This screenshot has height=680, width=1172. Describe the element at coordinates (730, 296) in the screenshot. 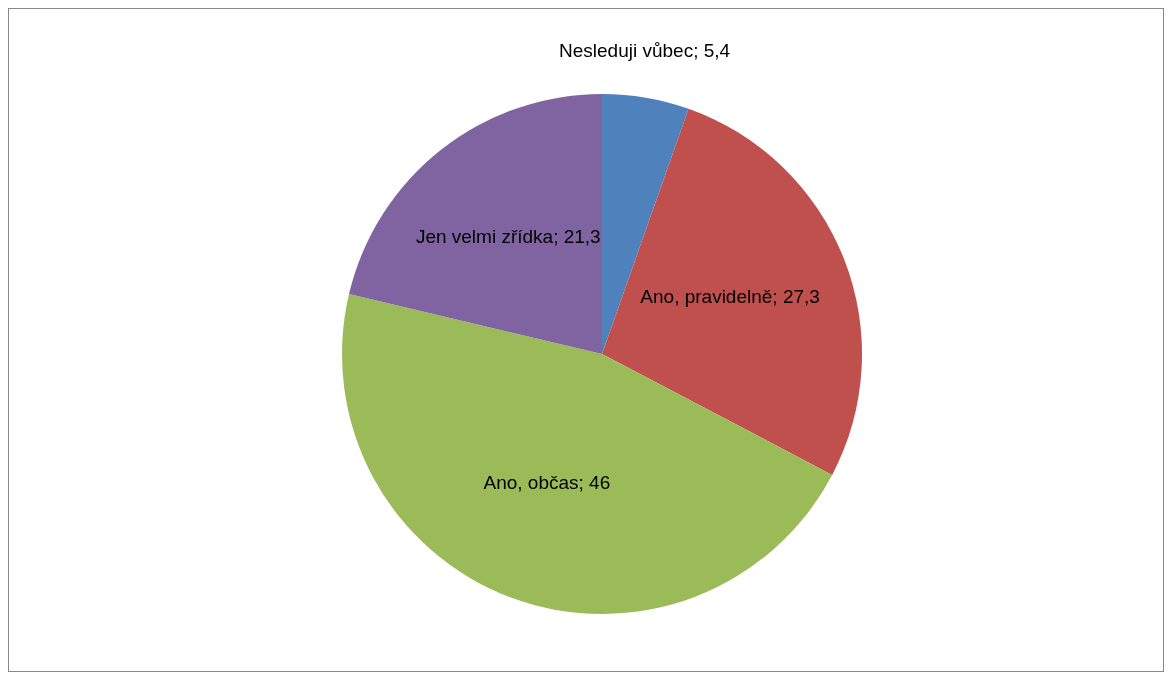

I see `slice-label: Ano, pravidelně; 27,3` at that location.